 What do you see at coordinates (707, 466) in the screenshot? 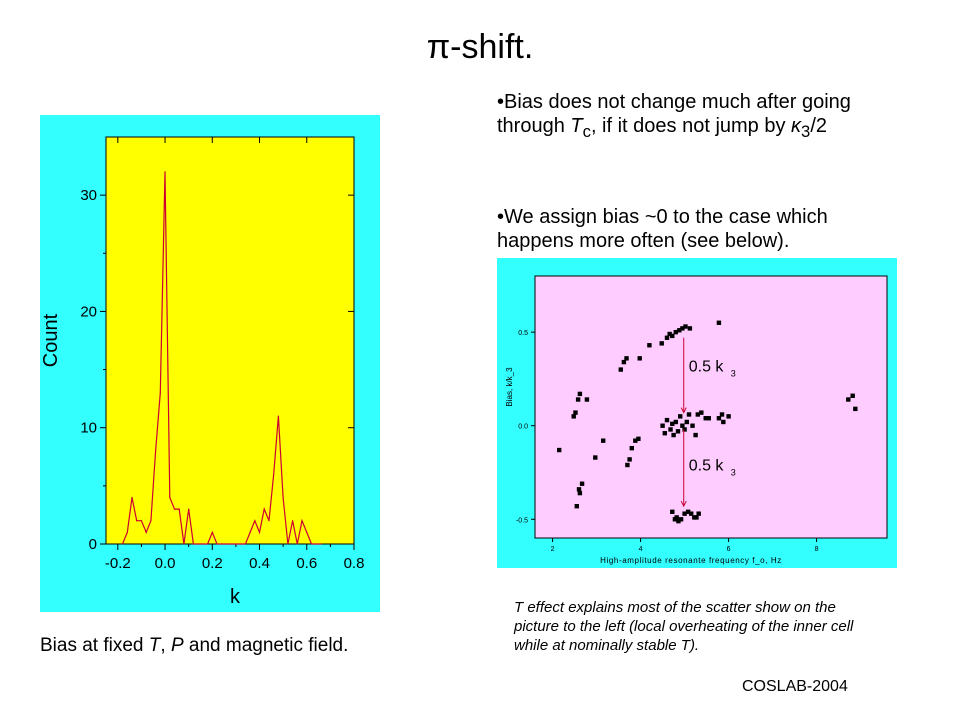
I see `annotation-lower: 0.5 k` at bounding box center [707, 466].